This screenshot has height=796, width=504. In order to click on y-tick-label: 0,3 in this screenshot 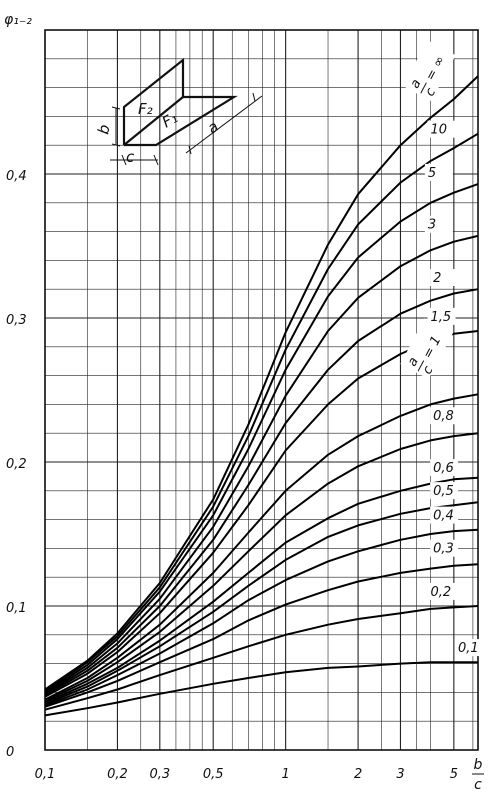, I will do `click(16, 320)`.